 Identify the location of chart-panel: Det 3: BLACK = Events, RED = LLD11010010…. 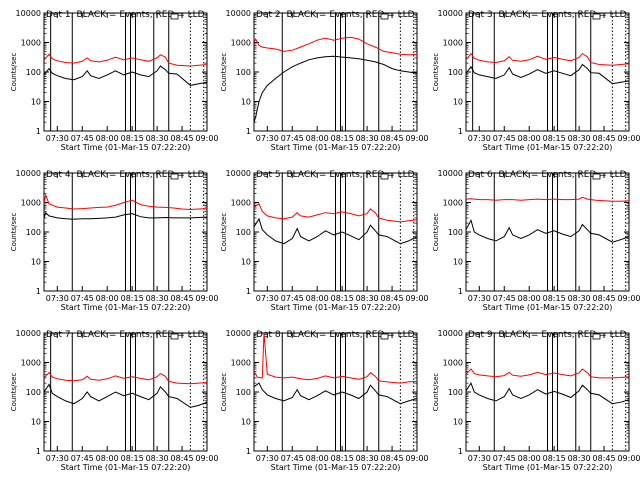
(536, 80).